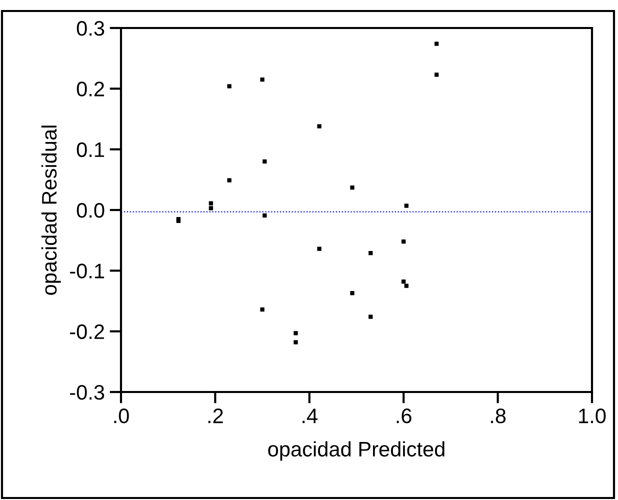 The width and height of the screenshot is (618, 500). Describe the element at coordinates (90, 89) in the screenshot. I see `y-tick-label: 0.2` at that location.